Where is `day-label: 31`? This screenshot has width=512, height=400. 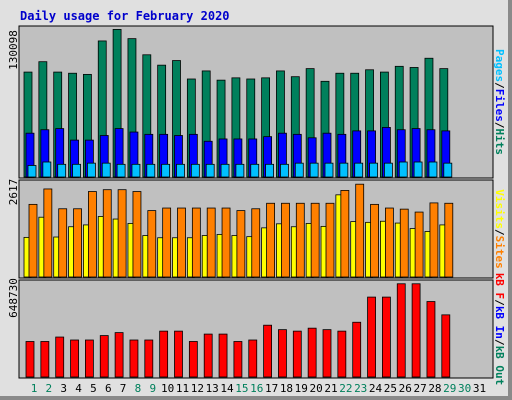 day-label: 31 is located at coordinates (479, 388).